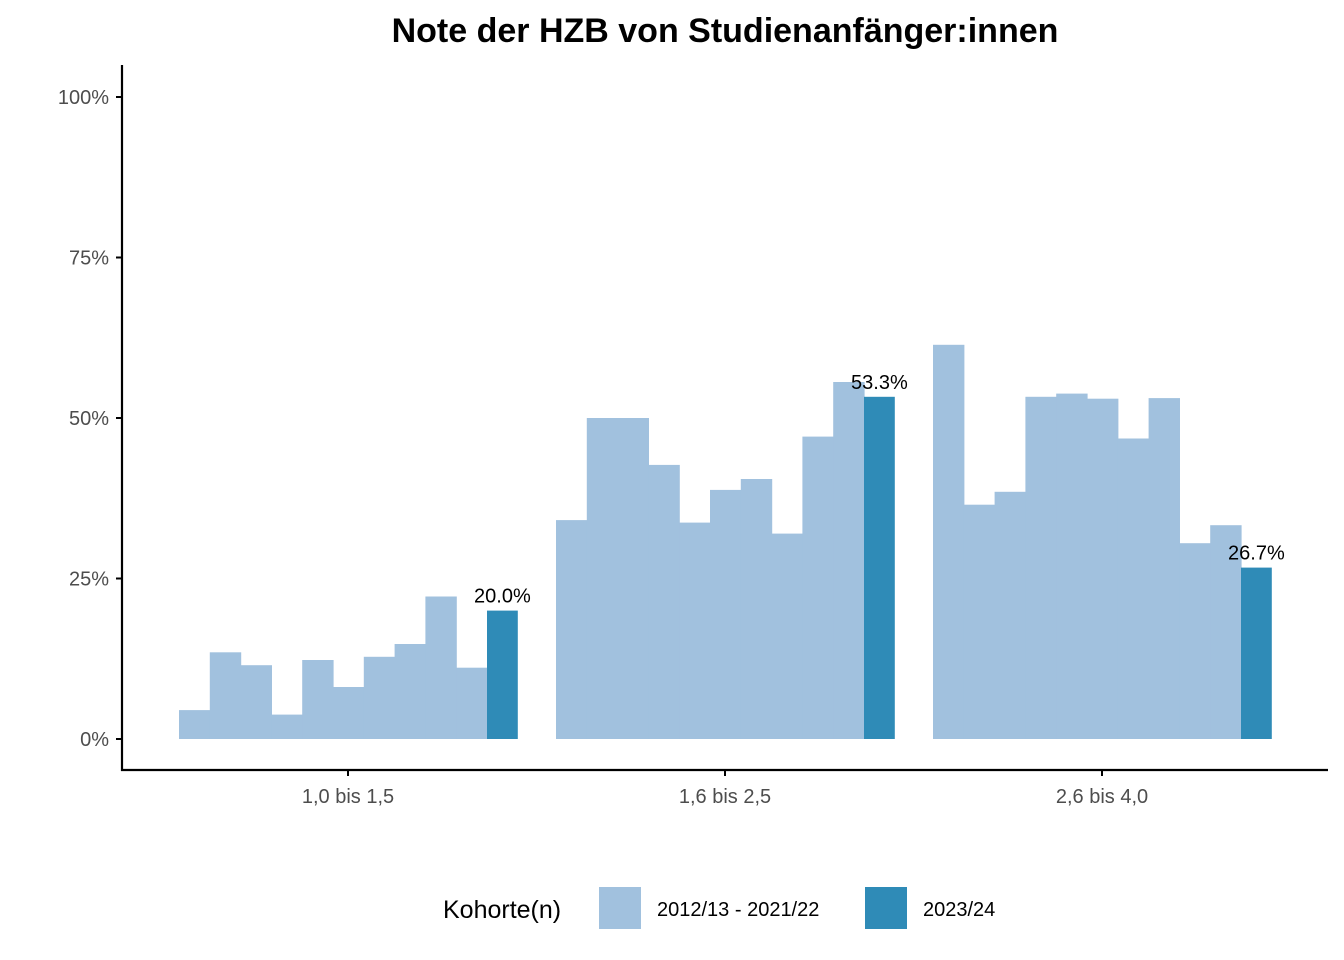 Image resolution: width=1344 pixels, height=960 pixels. I want to click on legend-title: Kohorte(n), so click(502, 910).